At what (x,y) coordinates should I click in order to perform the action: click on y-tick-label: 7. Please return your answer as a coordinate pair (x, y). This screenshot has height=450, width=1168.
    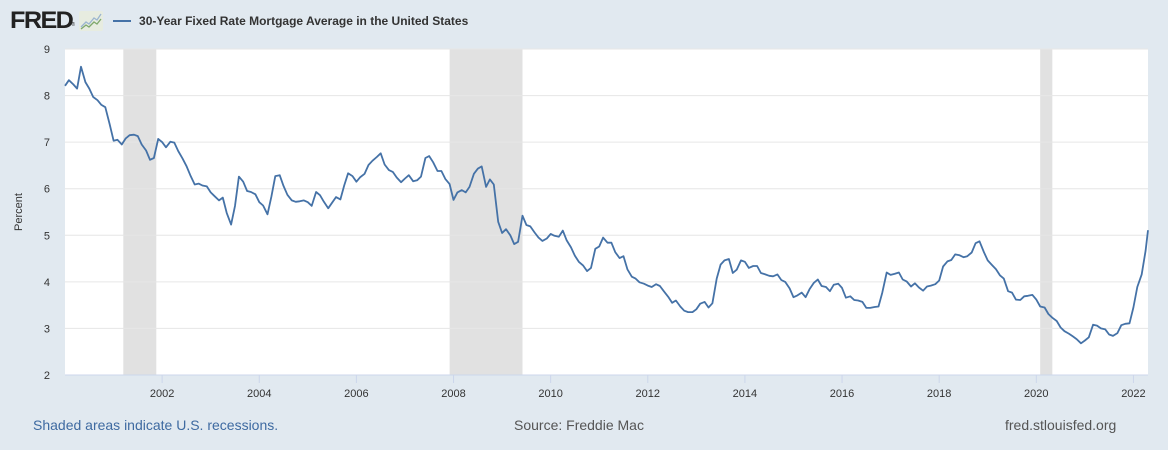
    Looking at the image, I should click on (47, 143).